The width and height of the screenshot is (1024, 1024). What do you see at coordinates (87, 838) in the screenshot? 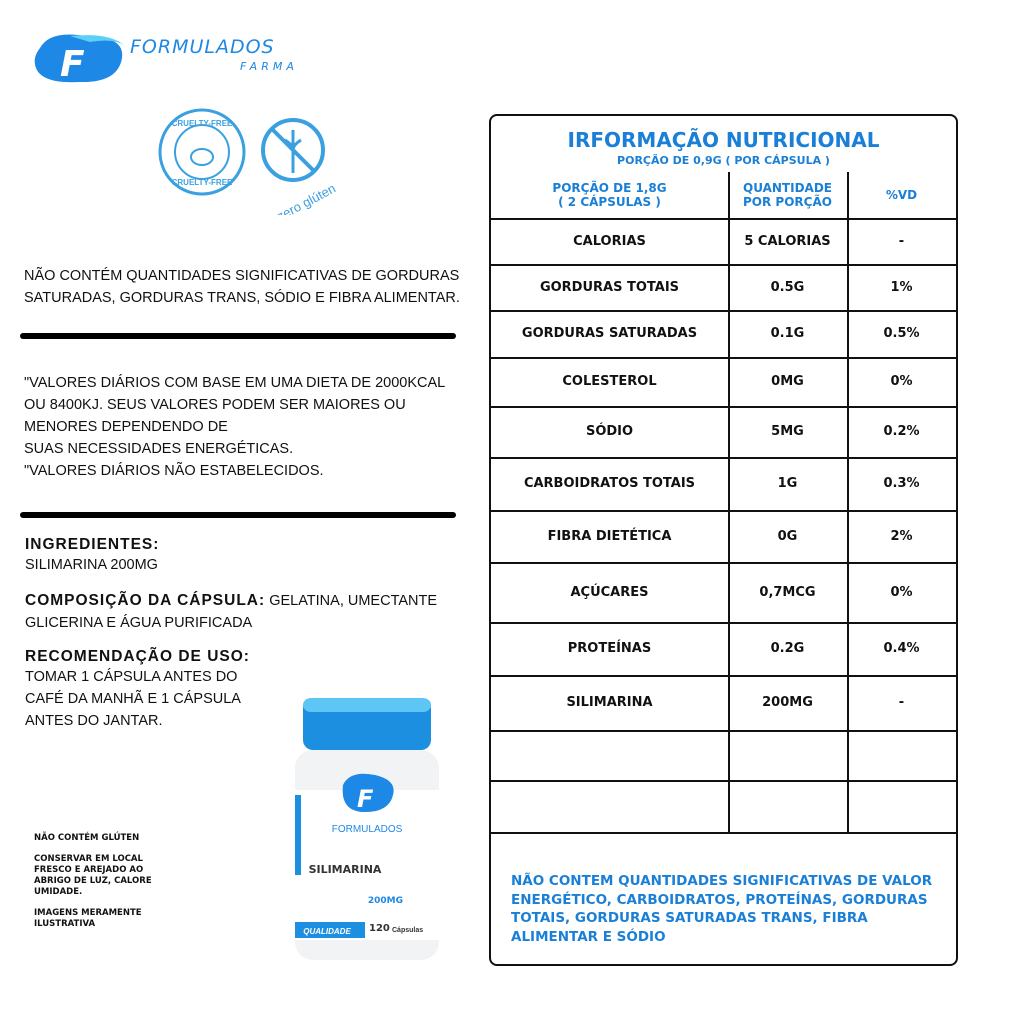
I see `small-note: NÃO CONTÉM GLÚTEN` at bounding box center [87, 838].